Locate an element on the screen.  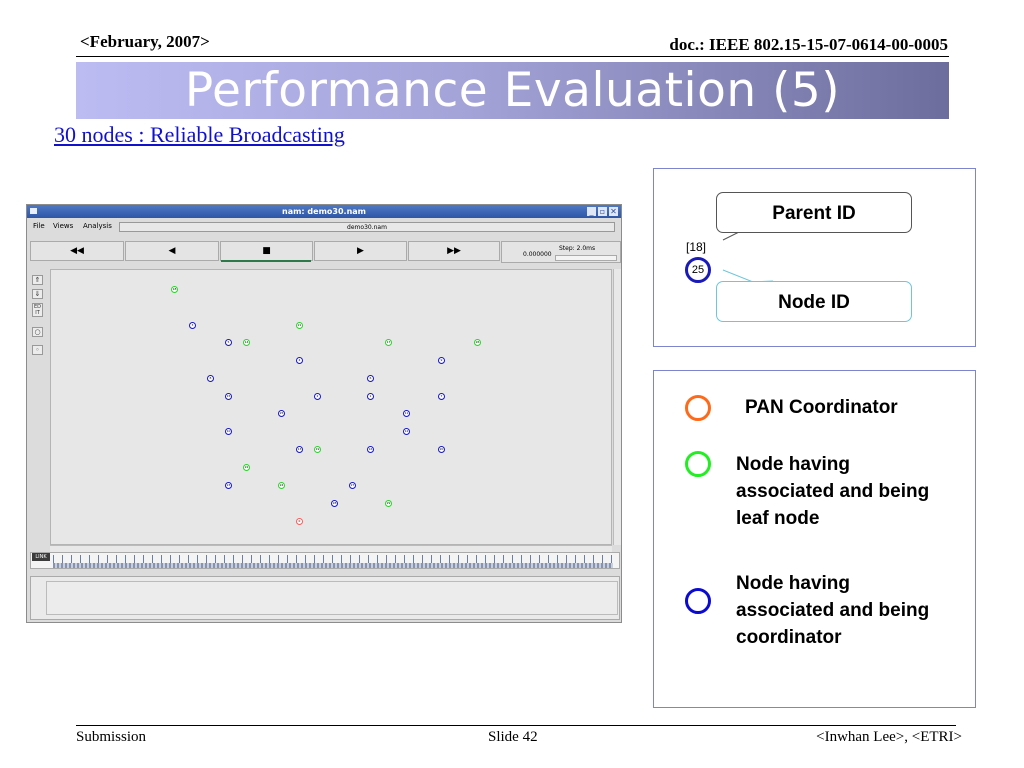
fast-forward-button: ▶▶ is located at coordinates (454, 251).